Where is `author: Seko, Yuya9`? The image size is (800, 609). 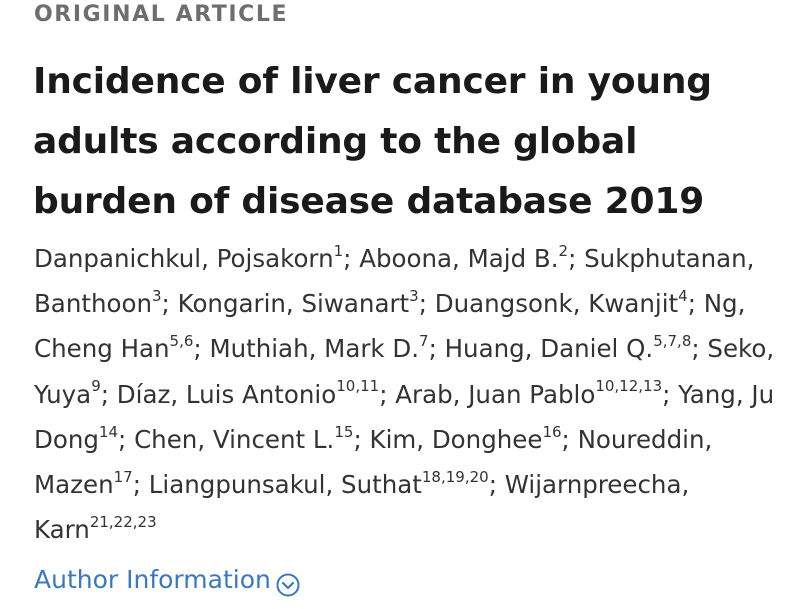 author: Seko, Yuya9 is located at coordinates (404, 371).